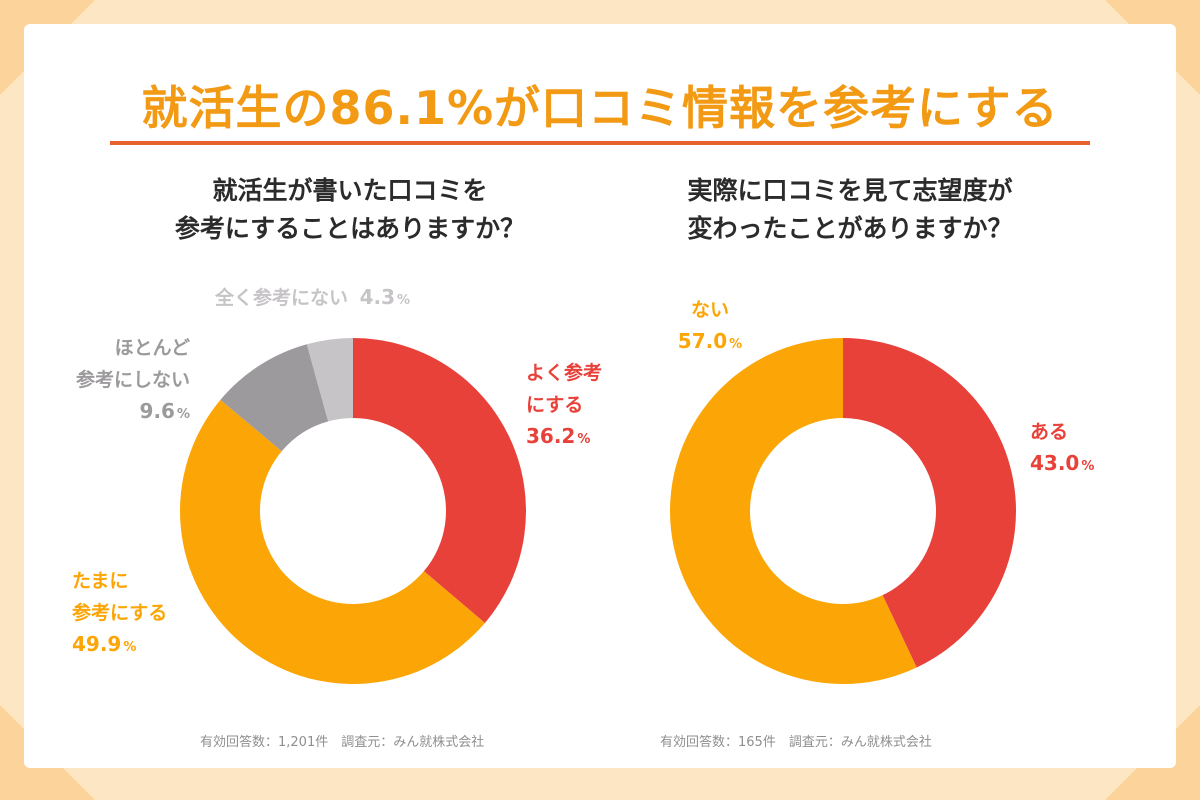 This screenshot has width=1200, height=800. What do you see at coordinates (710, 325) in the screenshot?
I see `slice-label-nai: ない 57.0%` at bounding box center [710, 325].